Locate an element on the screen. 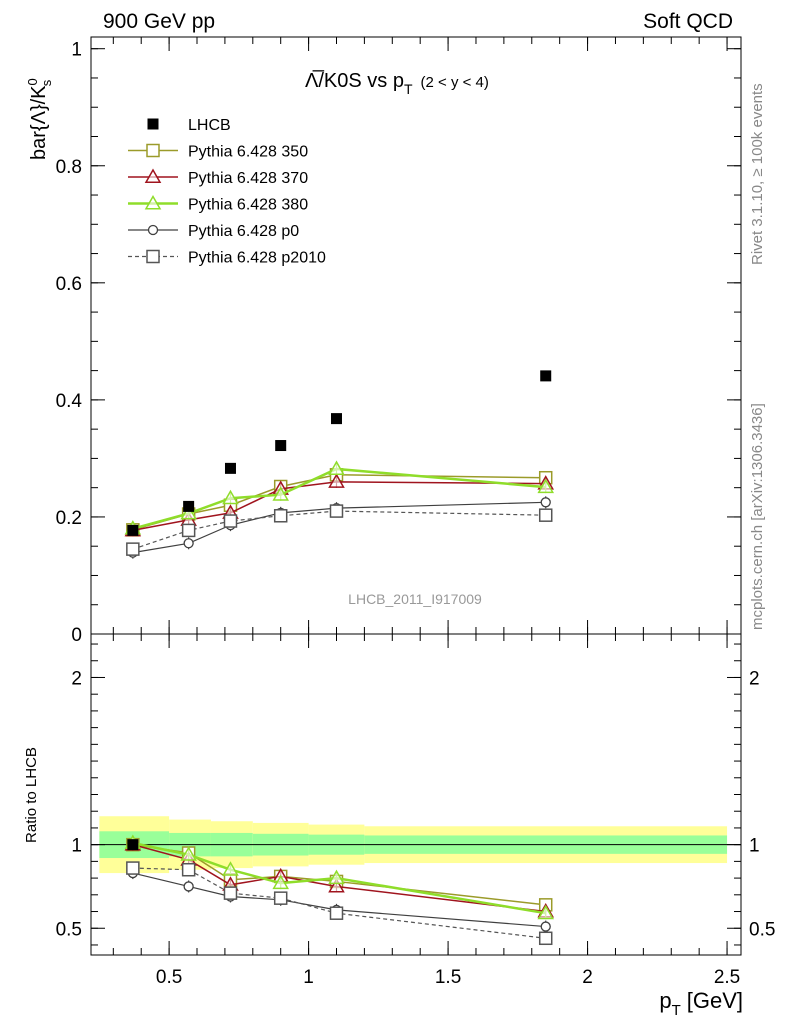 This screenshot has width=786, height=1024. legend-item-p370: Pythia 6.428 370 is located at coordinates (218, 177).